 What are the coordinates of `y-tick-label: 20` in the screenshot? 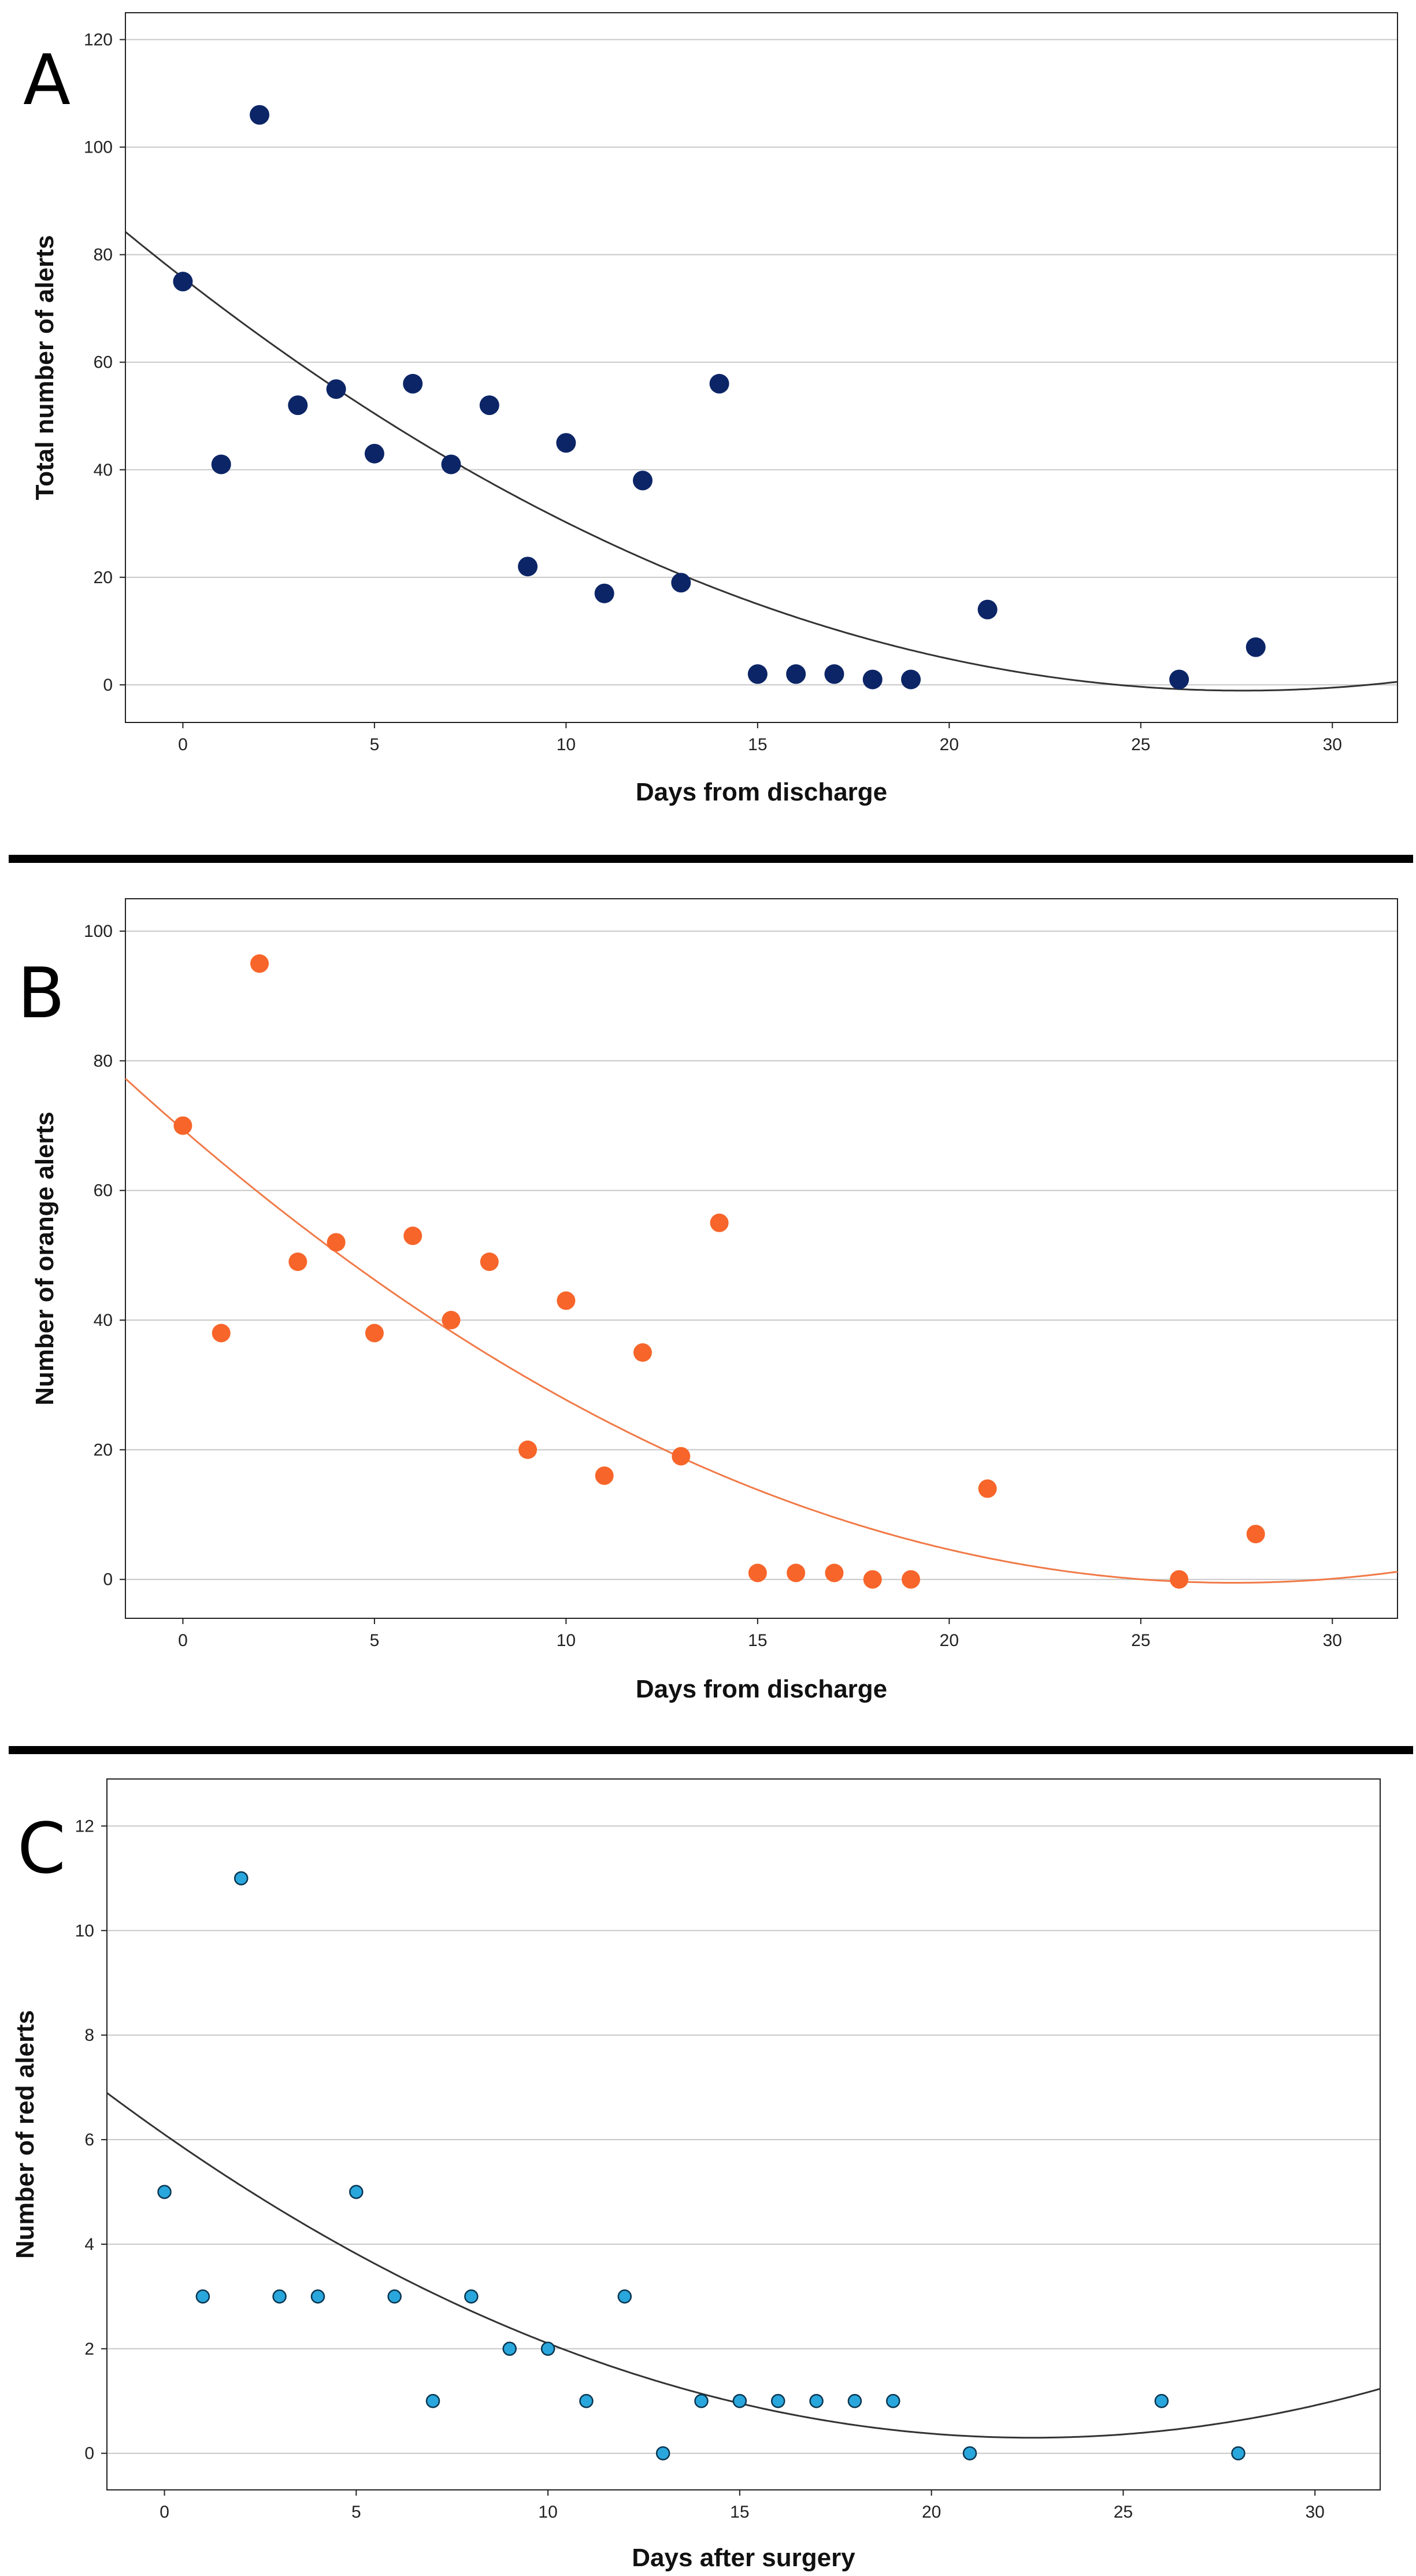 It's located at (103, 1449).